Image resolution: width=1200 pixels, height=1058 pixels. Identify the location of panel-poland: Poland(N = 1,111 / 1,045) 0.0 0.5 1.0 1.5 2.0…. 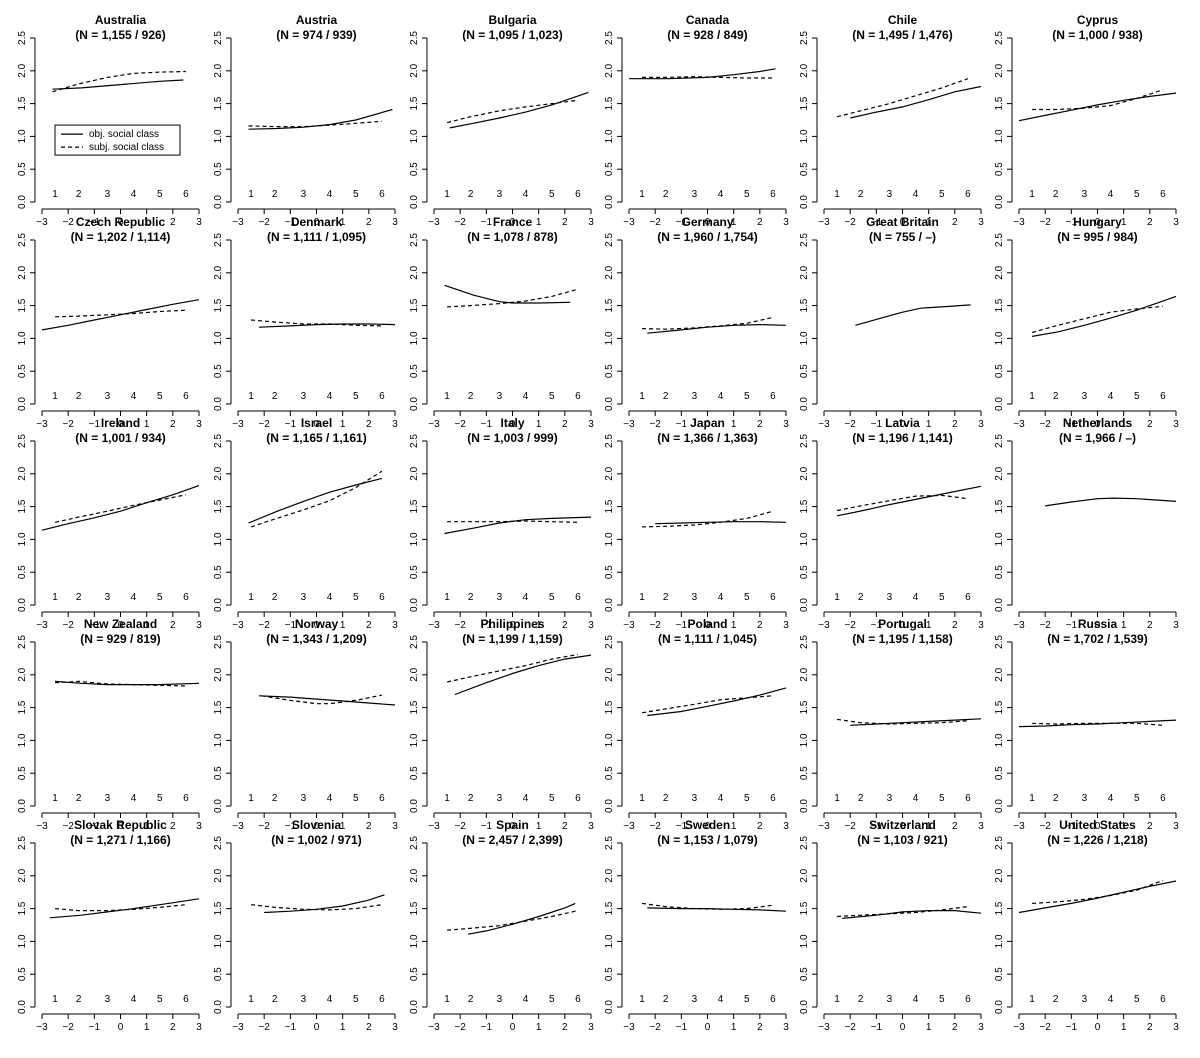
(696, 724).